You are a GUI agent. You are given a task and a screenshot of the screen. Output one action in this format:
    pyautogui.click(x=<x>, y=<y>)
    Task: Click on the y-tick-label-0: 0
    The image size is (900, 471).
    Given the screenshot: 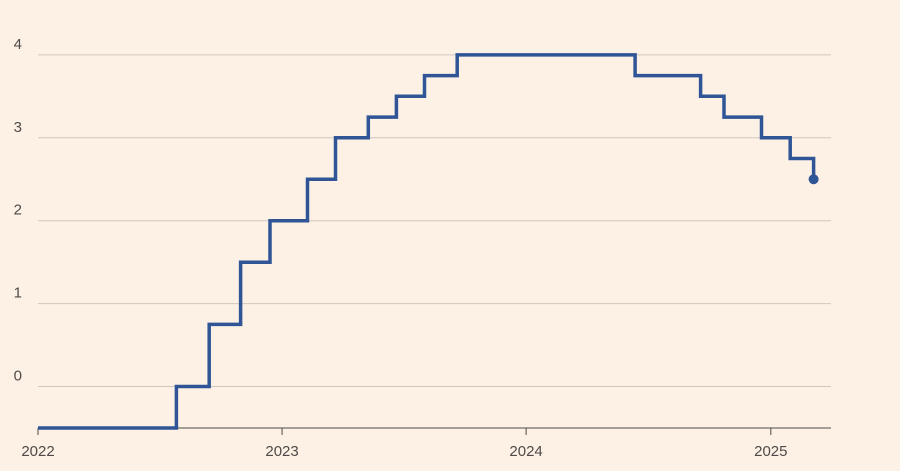 What is the action you would take?
    pyautogui.click(x=18, y=376)
    